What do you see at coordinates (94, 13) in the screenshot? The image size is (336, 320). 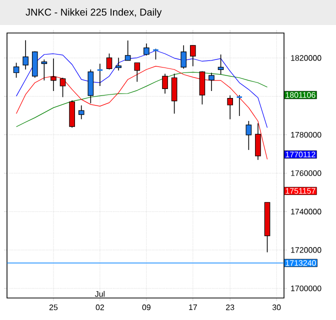 I see `chart-title: JNKC - Nikkei 225 Index, Daily` at bounding box center [94, 13].